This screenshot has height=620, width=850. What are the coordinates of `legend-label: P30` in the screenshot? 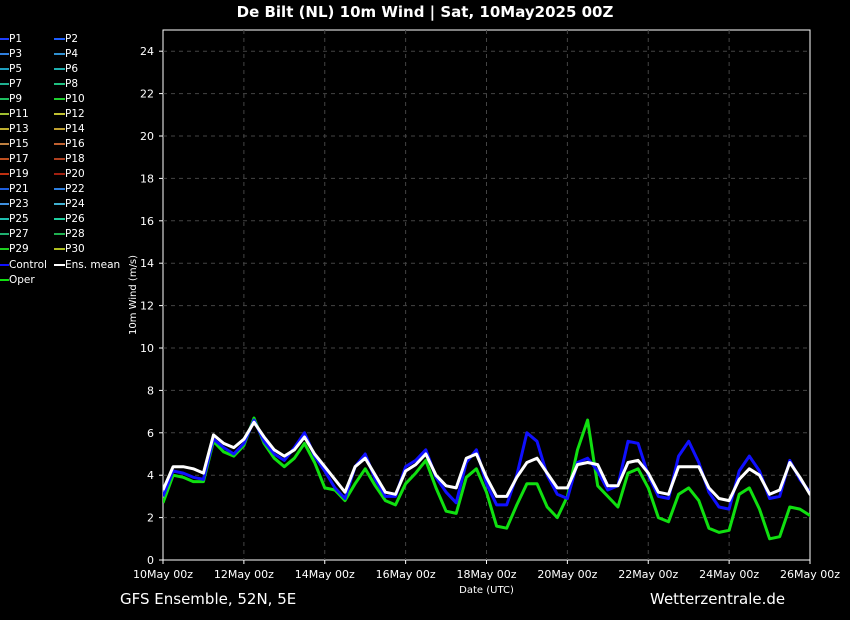 It's located at (75, 249).